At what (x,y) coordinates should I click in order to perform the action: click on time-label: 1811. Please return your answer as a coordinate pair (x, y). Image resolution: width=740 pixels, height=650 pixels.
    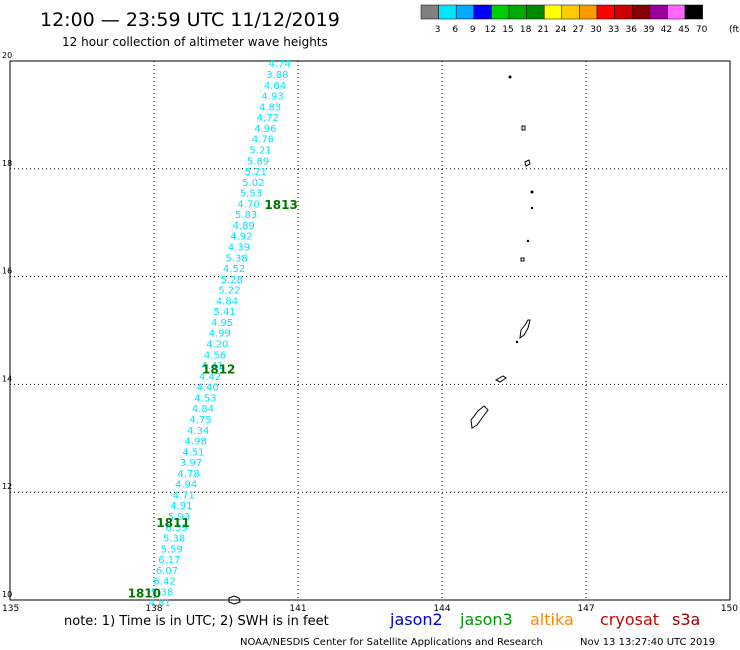
    Looking at the image, I should click on (172, 523).